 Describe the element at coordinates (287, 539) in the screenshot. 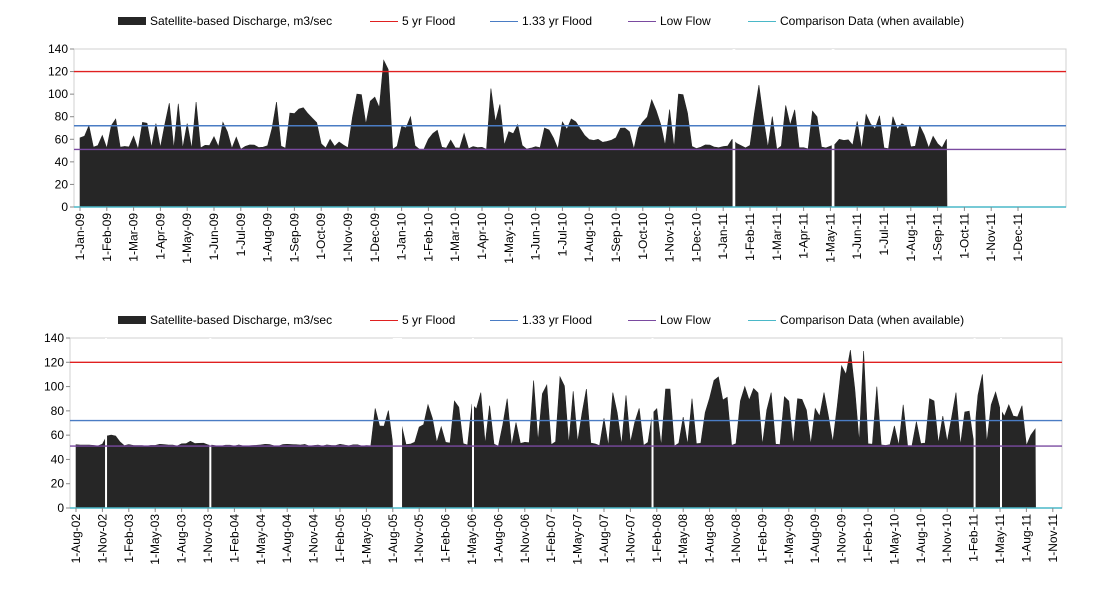

I see `x-tick-label: 1-Aug-04` at that location.